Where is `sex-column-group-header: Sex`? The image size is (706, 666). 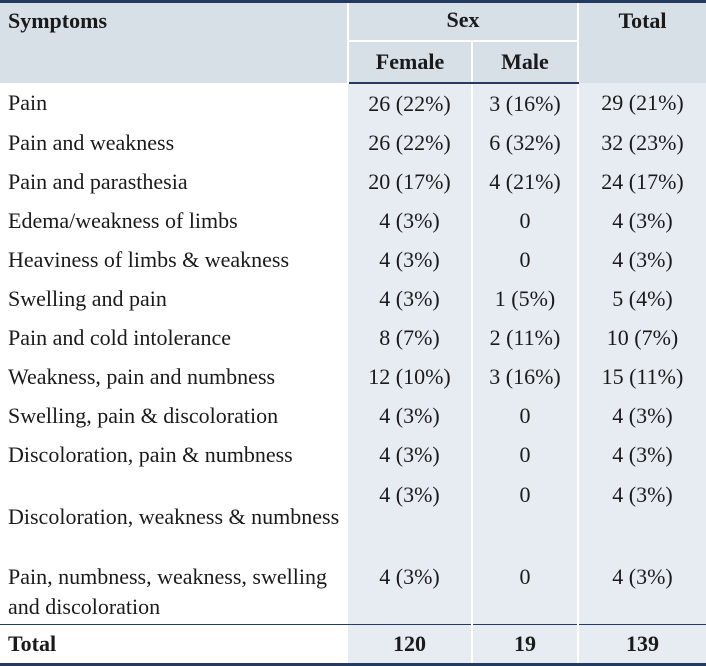 sex-column-group-header: Sex is located at coordinates (463, 21).